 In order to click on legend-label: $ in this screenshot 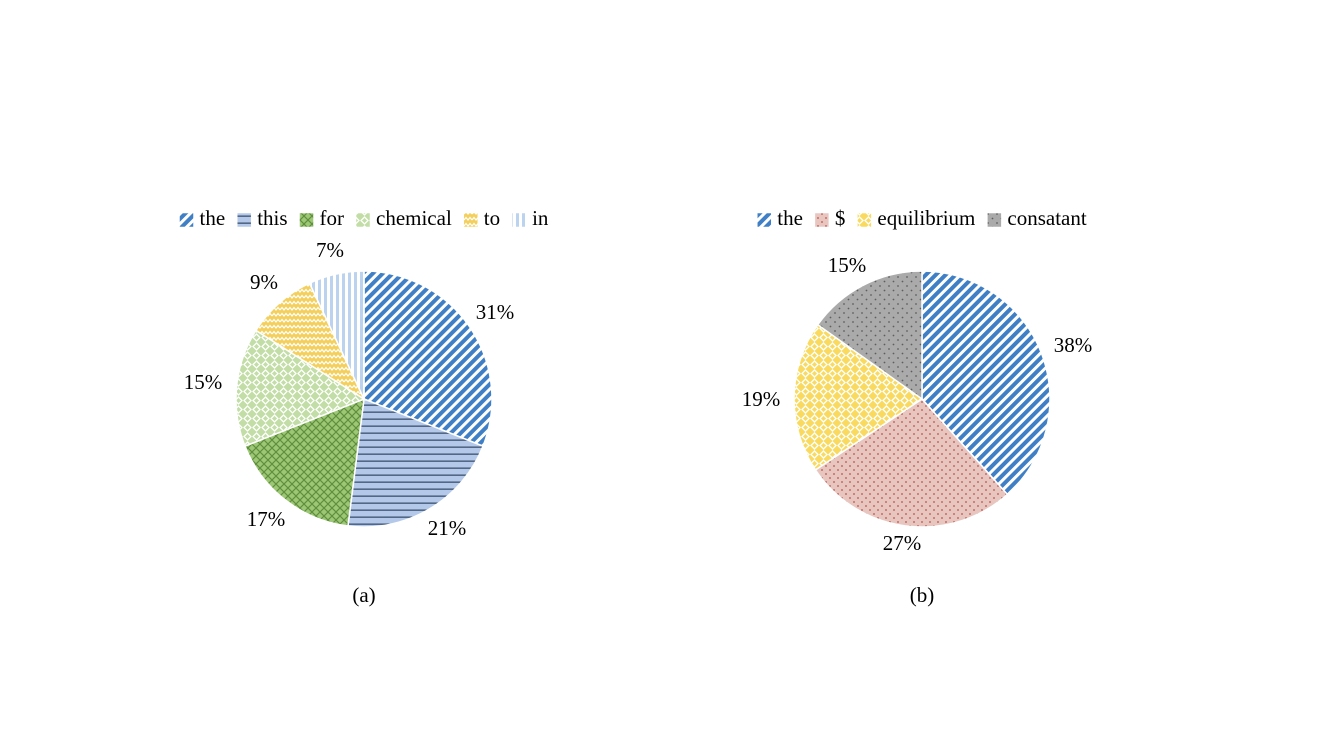, I will do `click(840, 218)`.